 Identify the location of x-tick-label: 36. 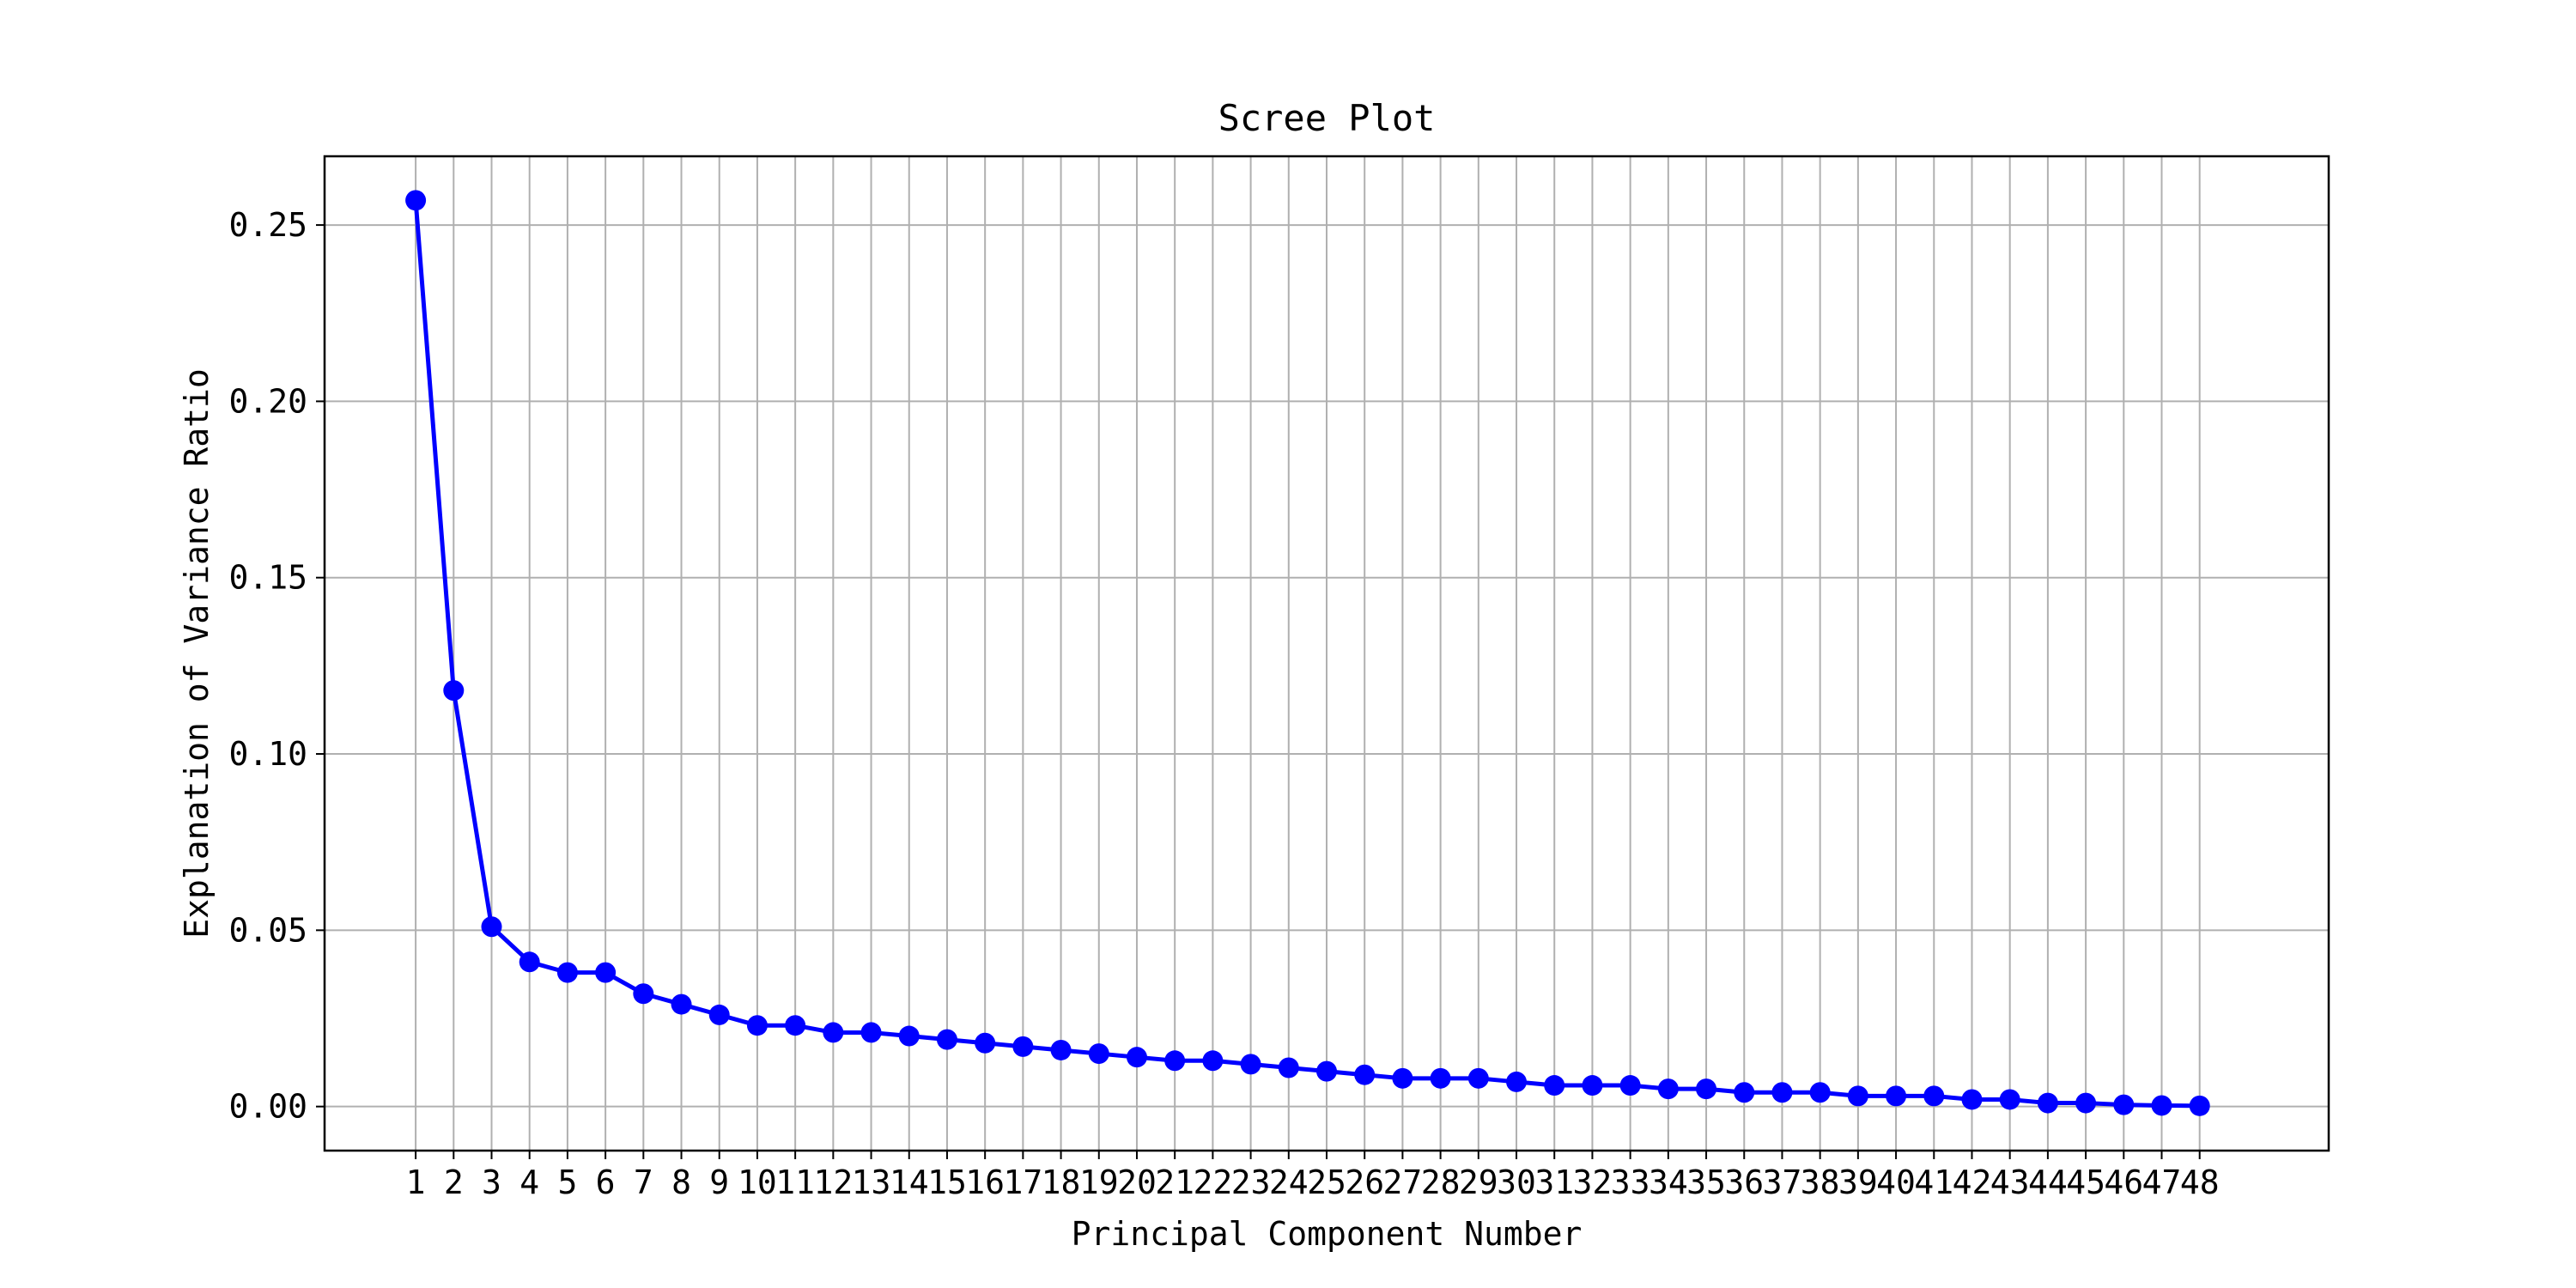
(1744, 1182).